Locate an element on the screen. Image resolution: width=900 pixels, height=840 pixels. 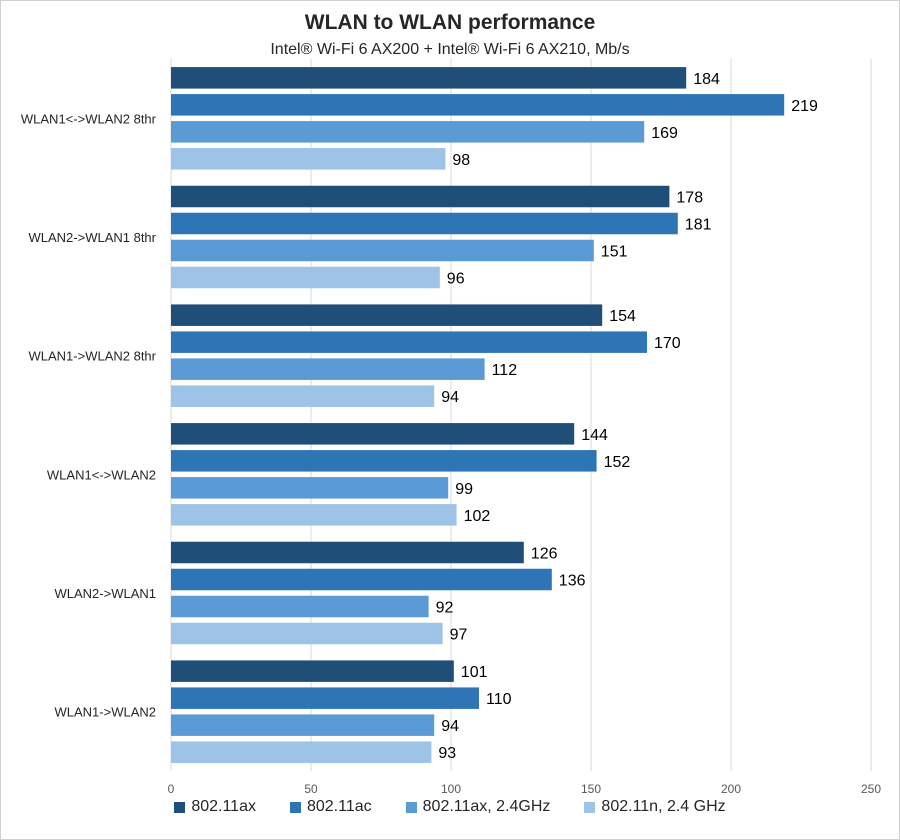
data-label: 102 is located at coordinates (477, 516).